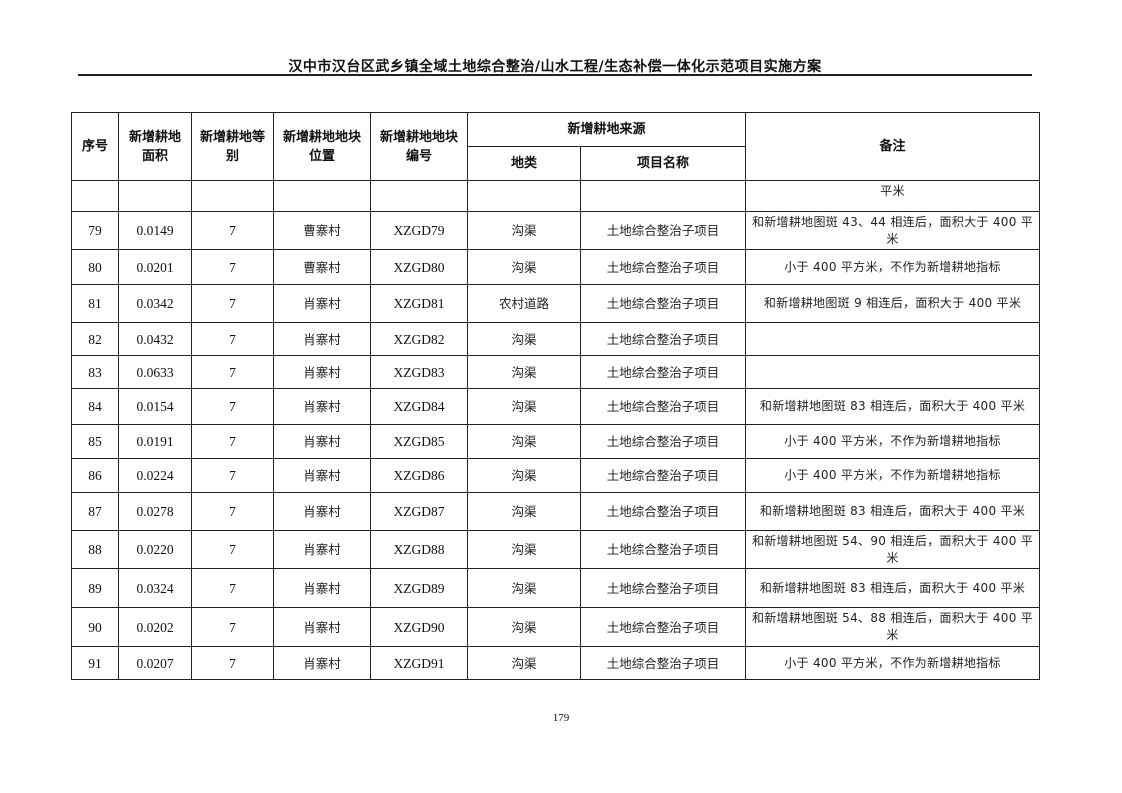  Describe the element at coordinates (155, 511) in the screenshot. I see `cell-area: 0.0278` at that location.